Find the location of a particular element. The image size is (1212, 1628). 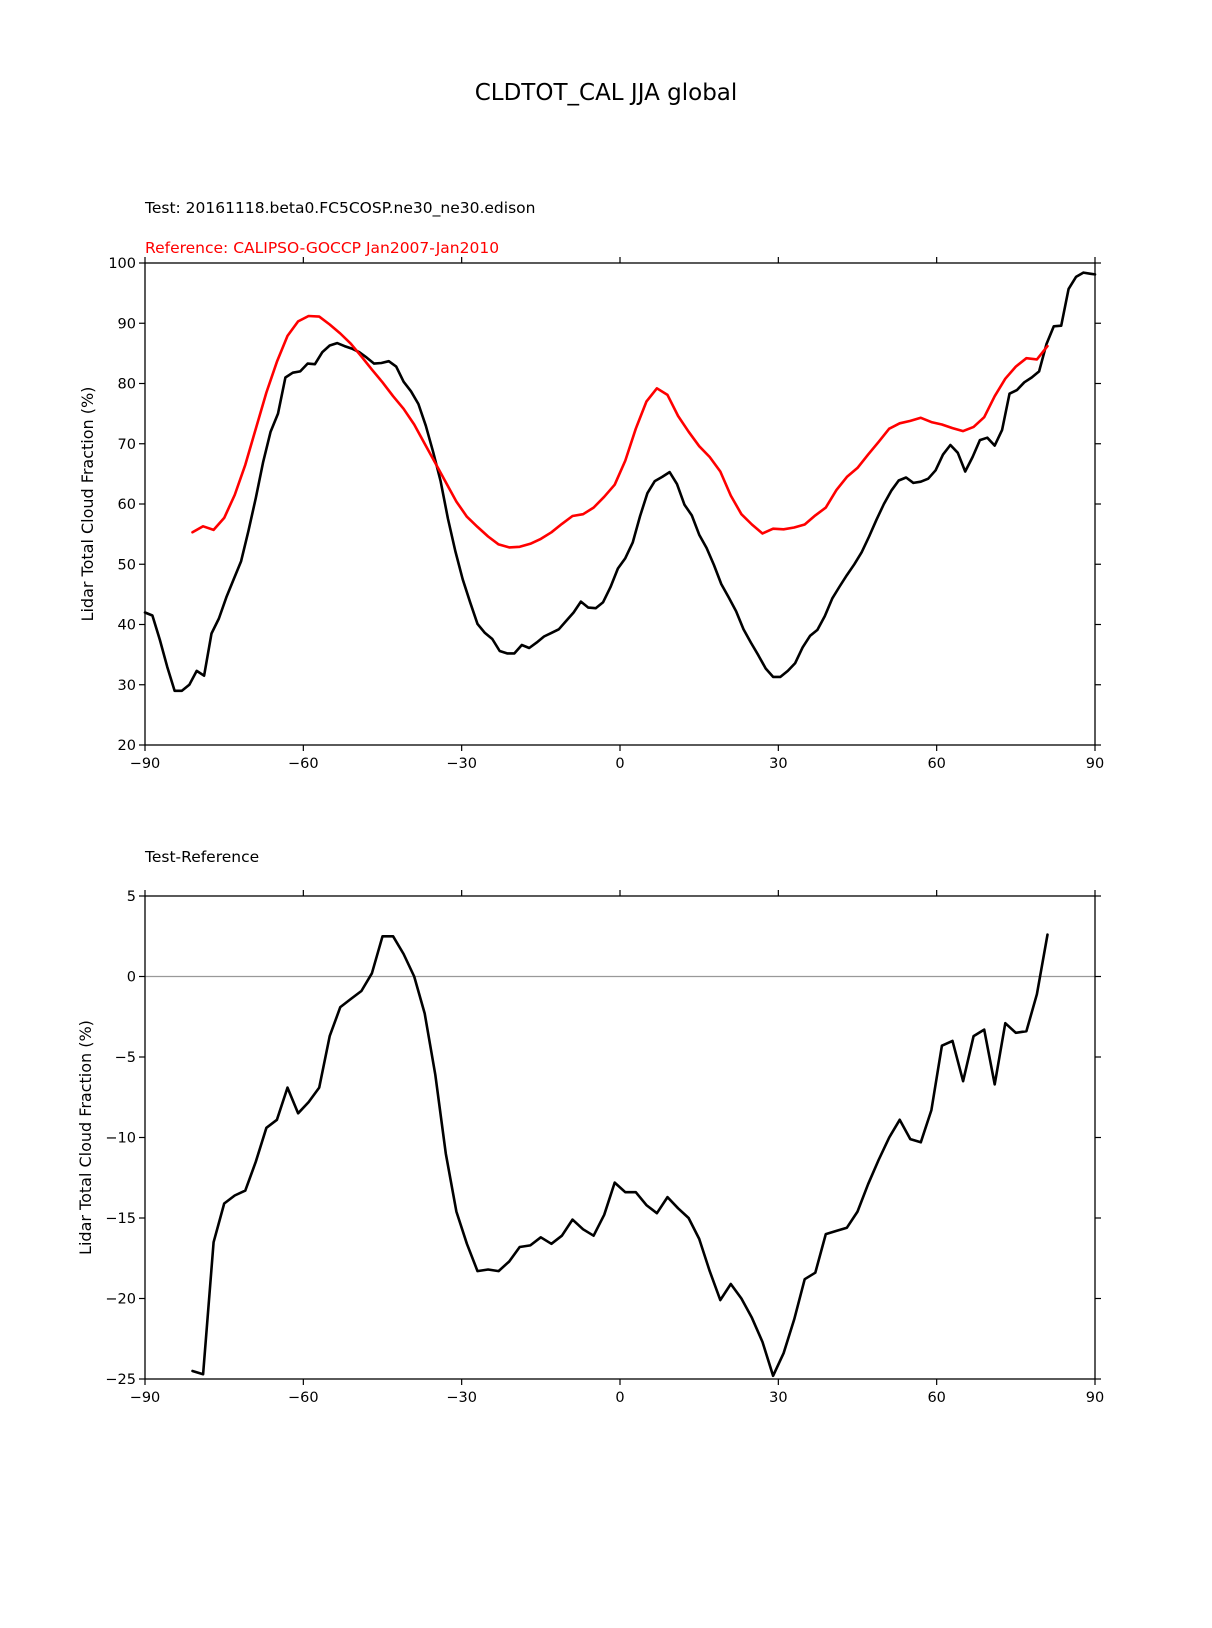

figure-title: CLDTOT_CAL JJA global is located at coordinates (606, 93).